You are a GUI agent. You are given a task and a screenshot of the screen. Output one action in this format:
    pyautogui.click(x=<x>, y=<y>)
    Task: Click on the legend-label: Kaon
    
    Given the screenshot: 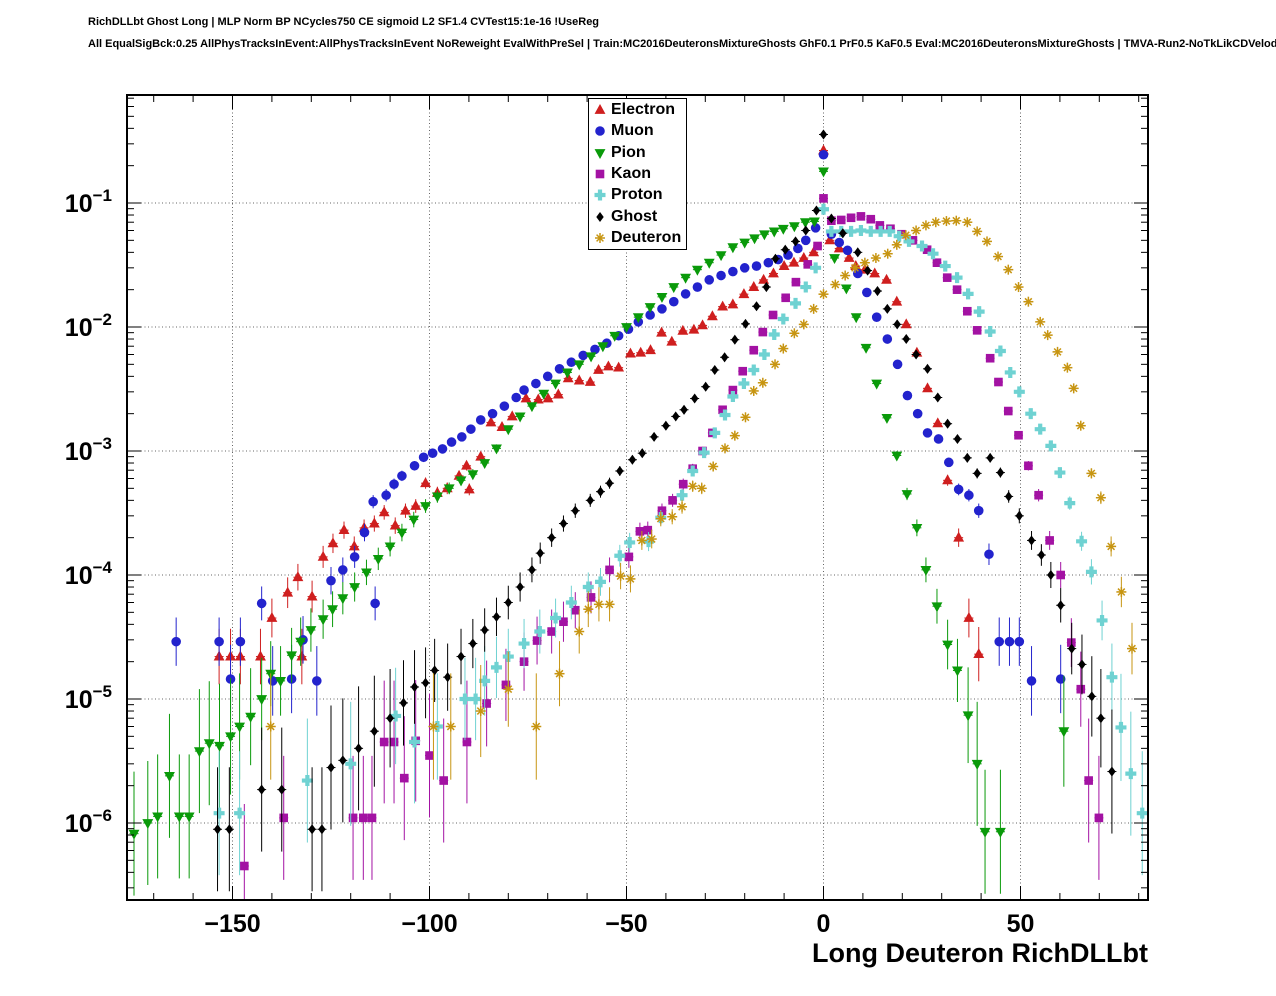 What is the action you would take?
    pyautogui.click(x=631, y=173)
    